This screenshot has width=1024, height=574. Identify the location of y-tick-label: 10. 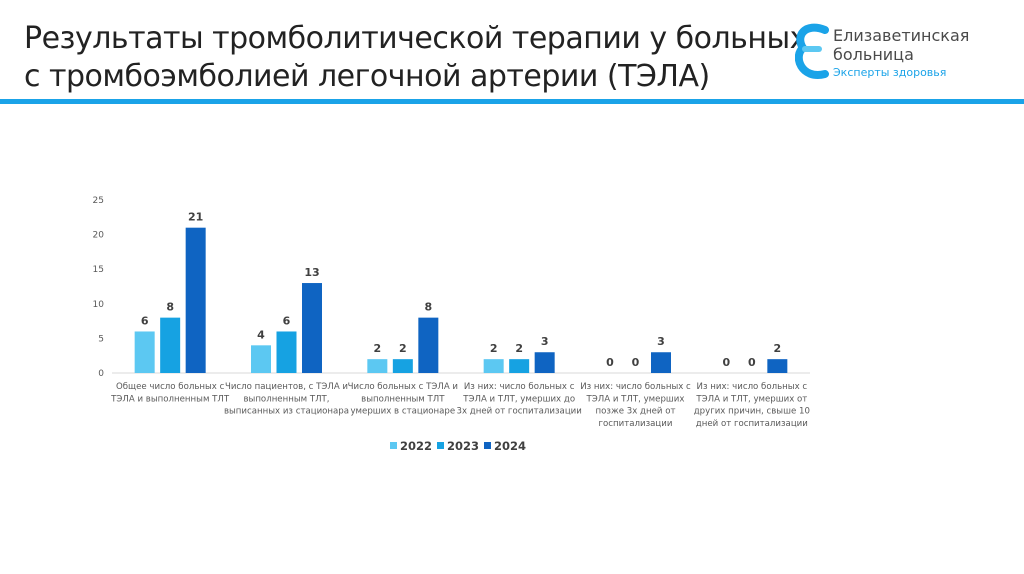
(99, 305).